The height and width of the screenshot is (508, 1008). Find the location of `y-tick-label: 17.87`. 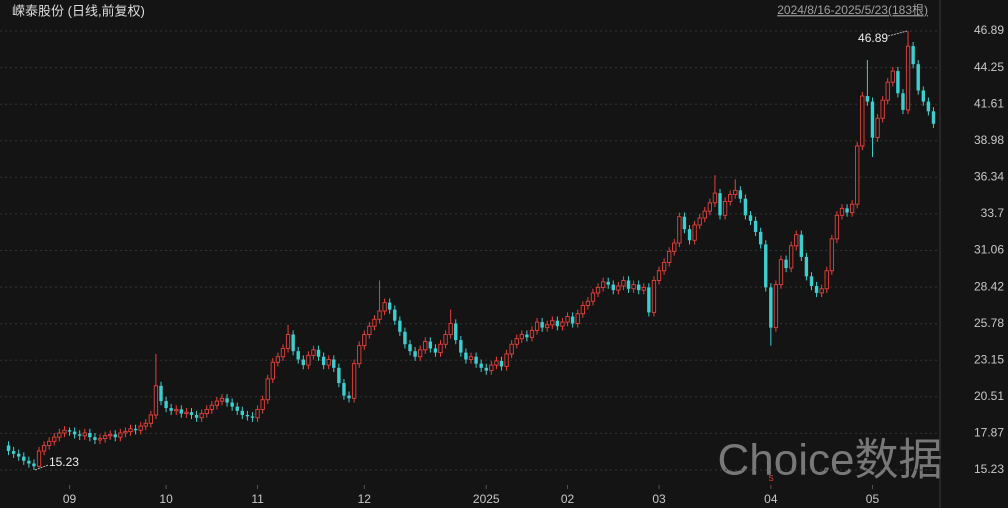

y-tick-label: 17.87 is located at coordinates (989, 433).